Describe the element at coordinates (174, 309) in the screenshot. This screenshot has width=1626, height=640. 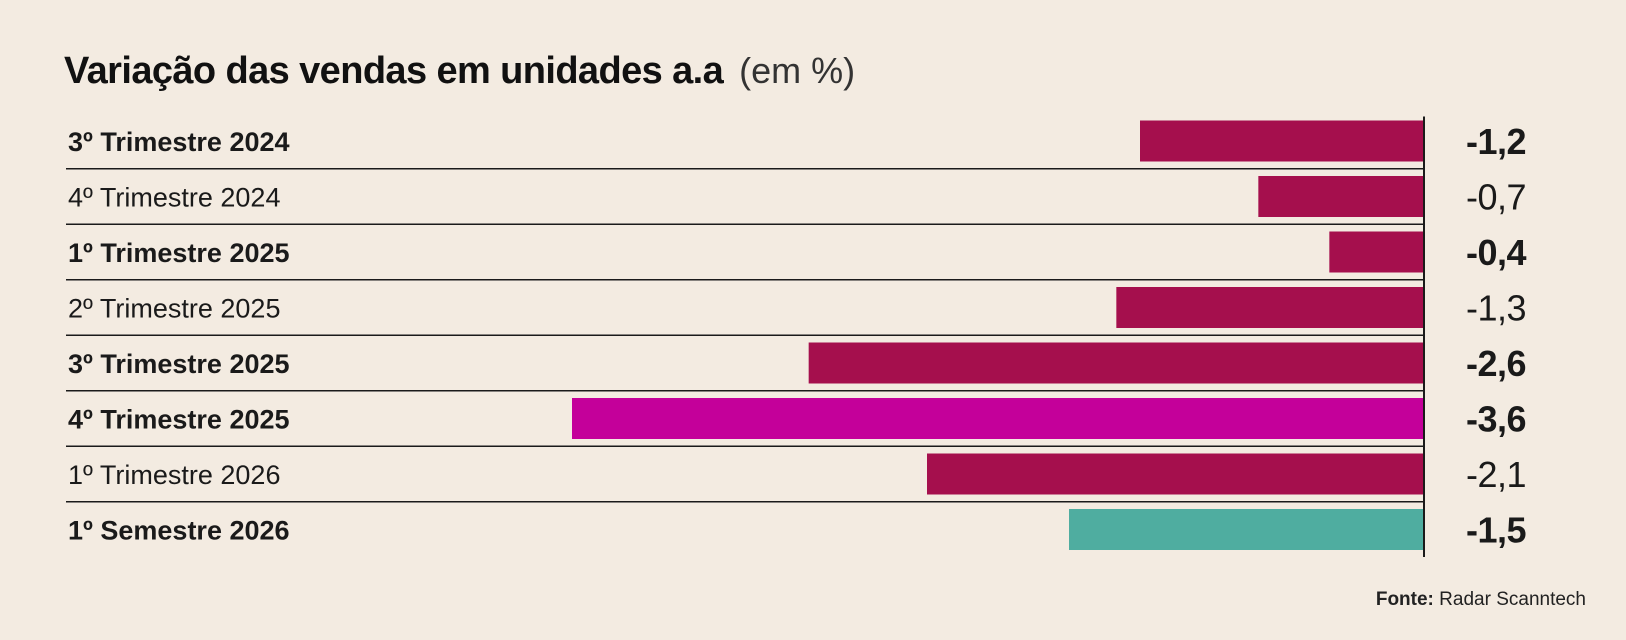
I see `category-label-4: 2º Trimestre 2025` at that location.